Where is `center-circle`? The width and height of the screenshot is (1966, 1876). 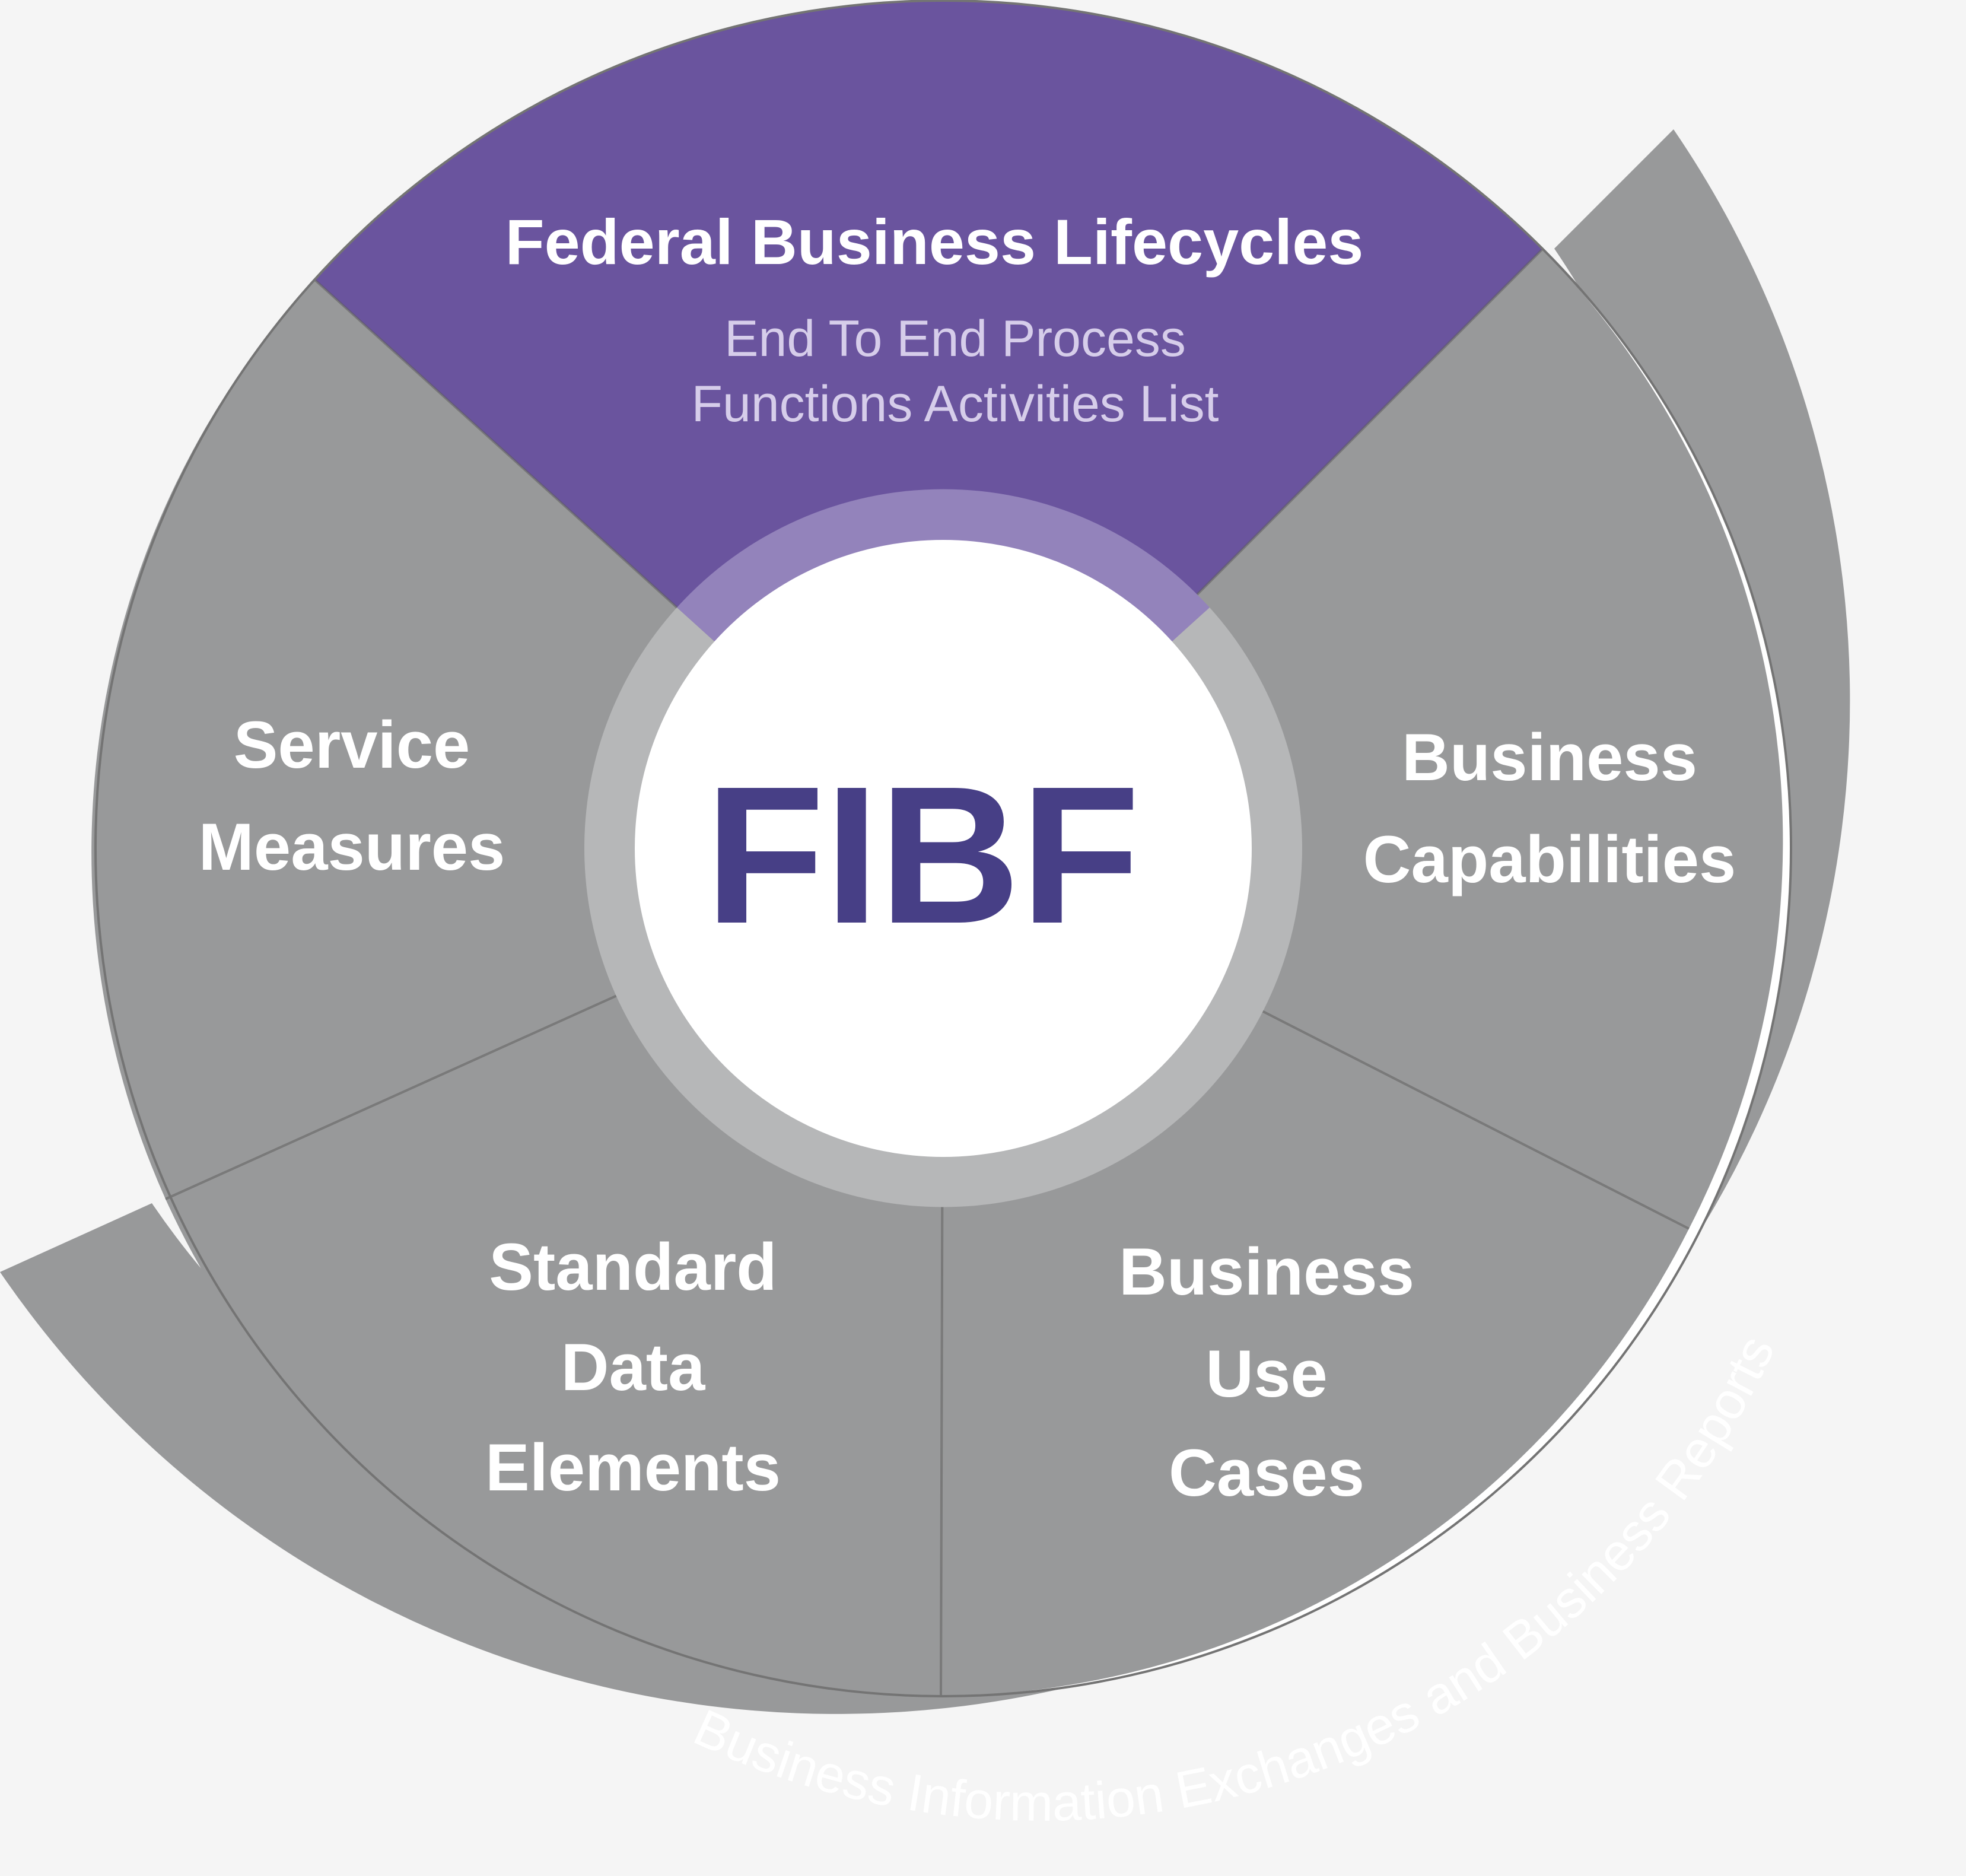
center-circle is located at coordinates (943, 848).